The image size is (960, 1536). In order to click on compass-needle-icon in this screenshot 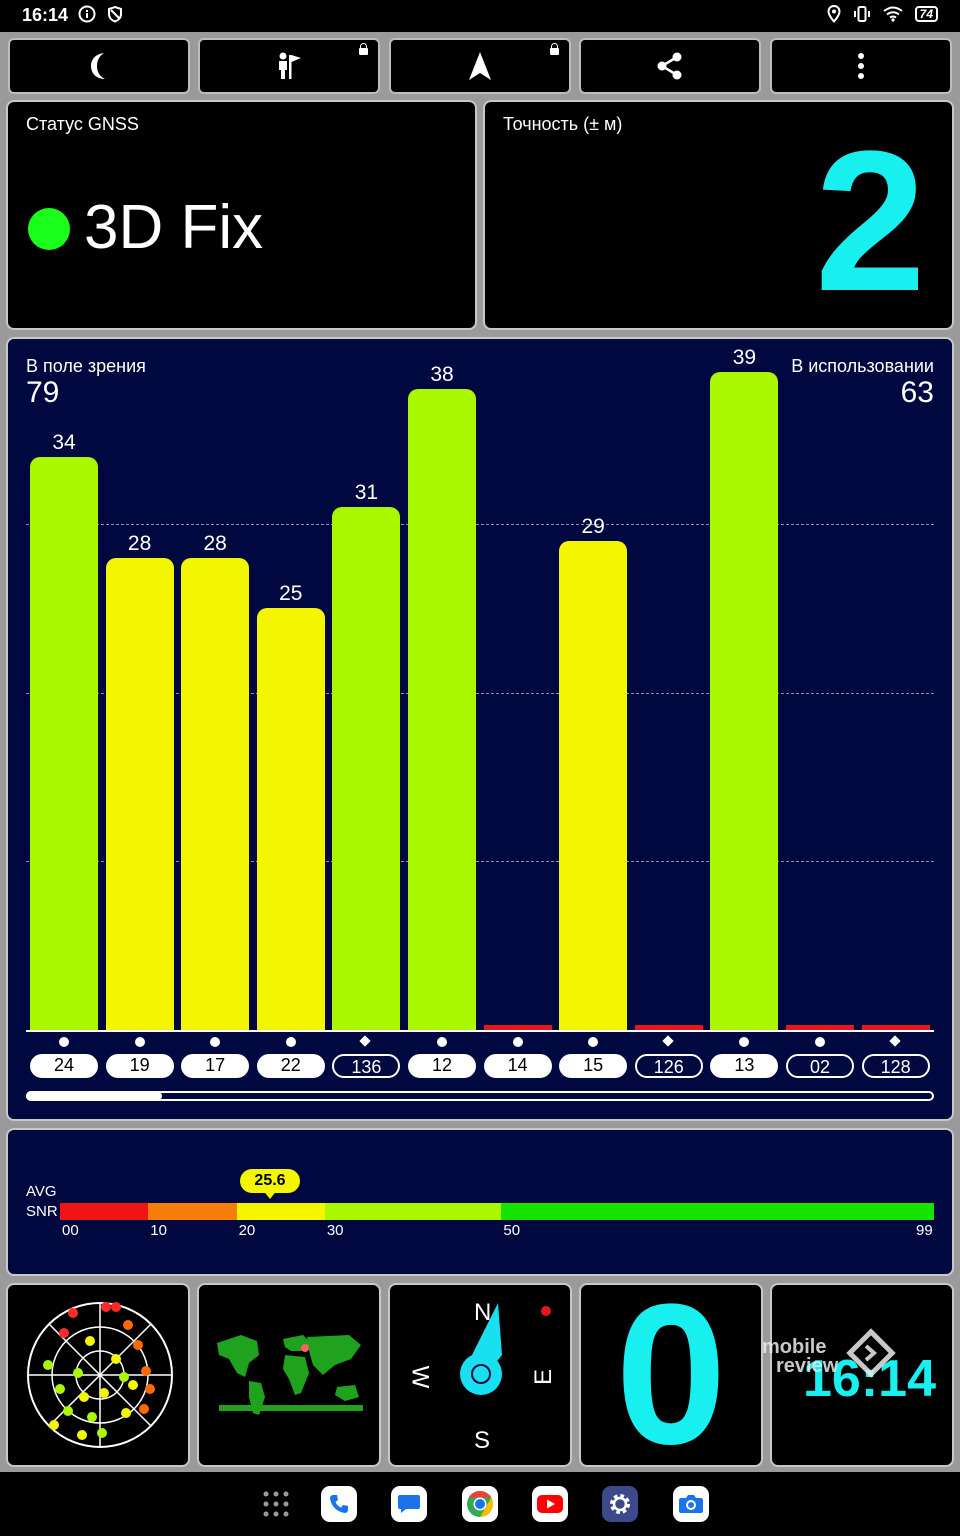, I will do `click(505, 1349)`.